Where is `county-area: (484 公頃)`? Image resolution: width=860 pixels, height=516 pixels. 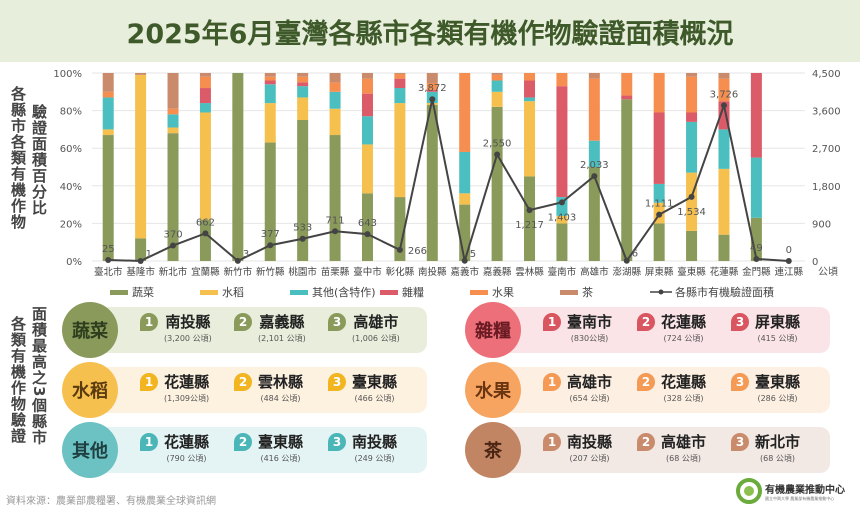
county-area: (484 公頃) is located at coordinates (280, 398).